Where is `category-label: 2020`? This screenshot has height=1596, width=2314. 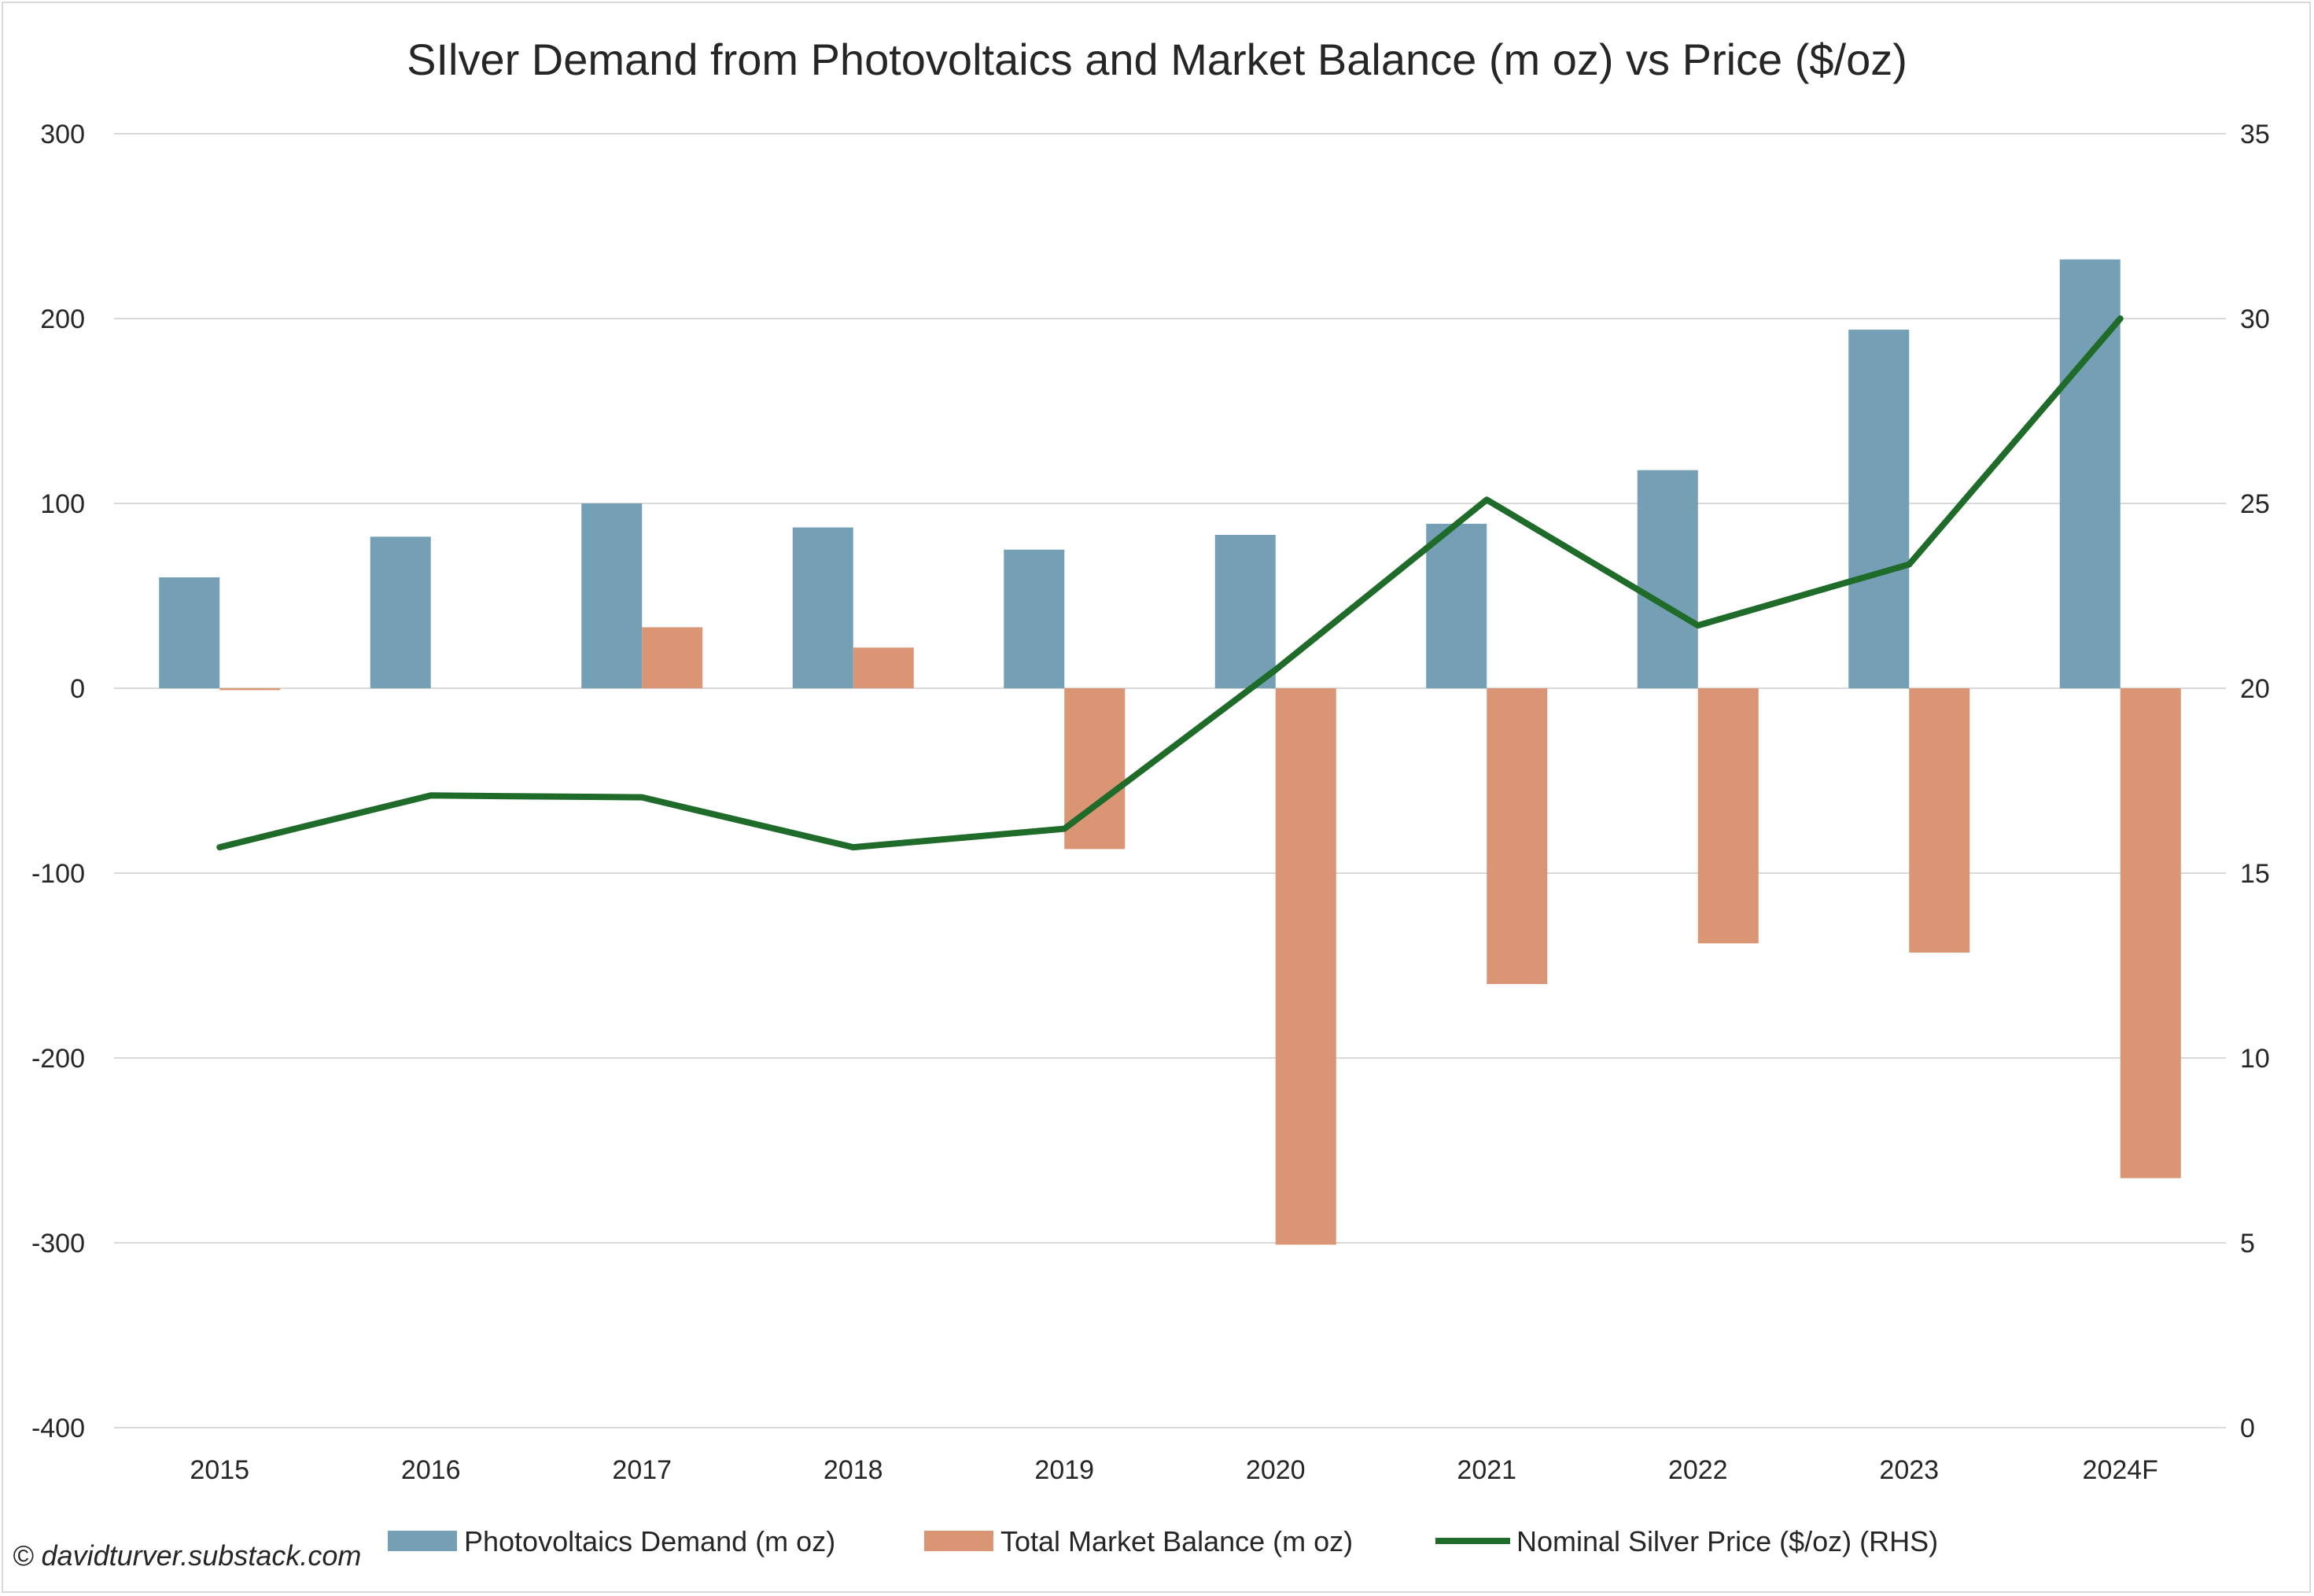
category-label: 2020 is located at coordinates (1276, 1470).